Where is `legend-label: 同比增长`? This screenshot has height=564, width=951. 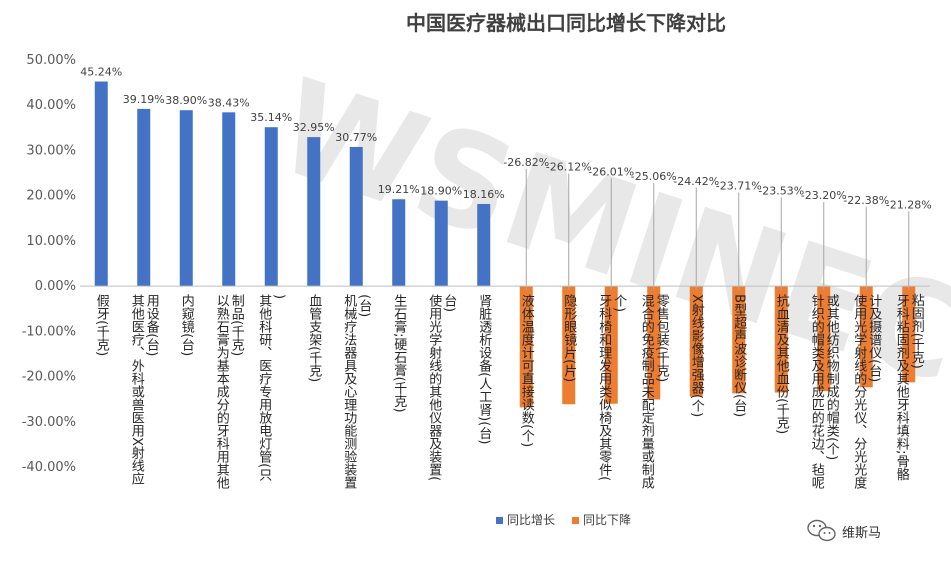
legend-label: 同比增长 is located at coordinates (531, 520).